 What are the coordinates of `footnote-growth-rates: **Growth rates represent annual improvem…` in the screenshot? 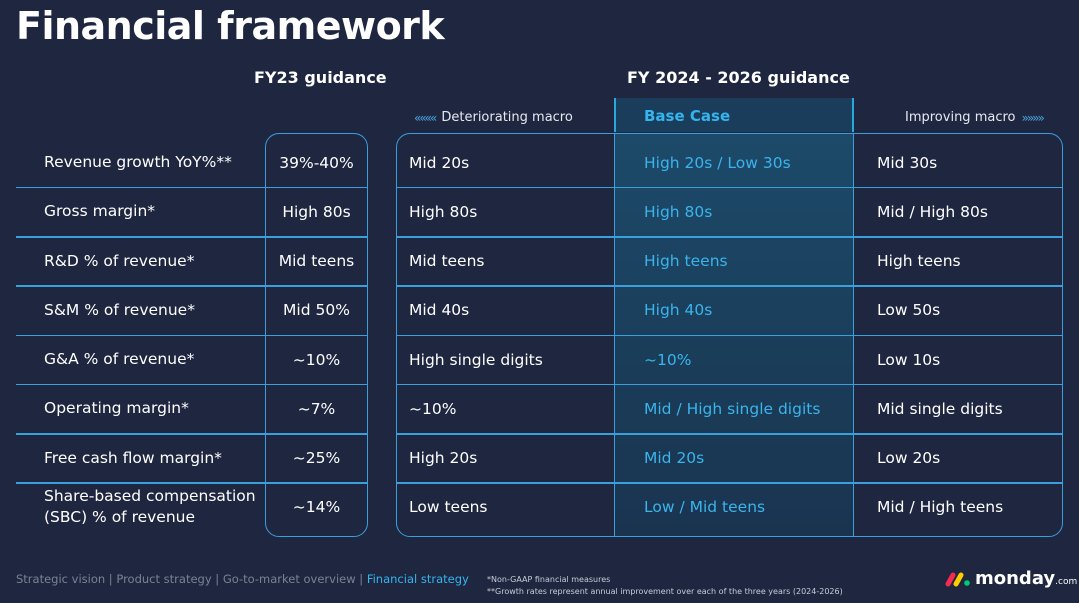 It's located at (665, 591).